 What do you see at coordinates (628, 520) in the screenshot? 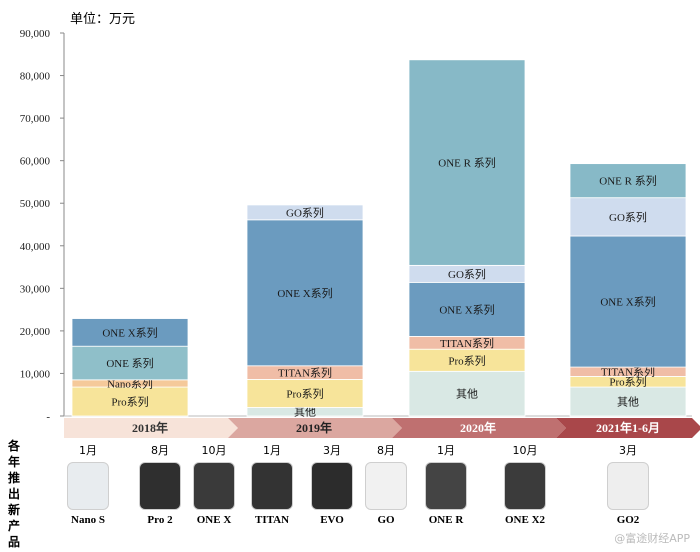
I see `product-name: GO2` at bounding box center [628, 520].